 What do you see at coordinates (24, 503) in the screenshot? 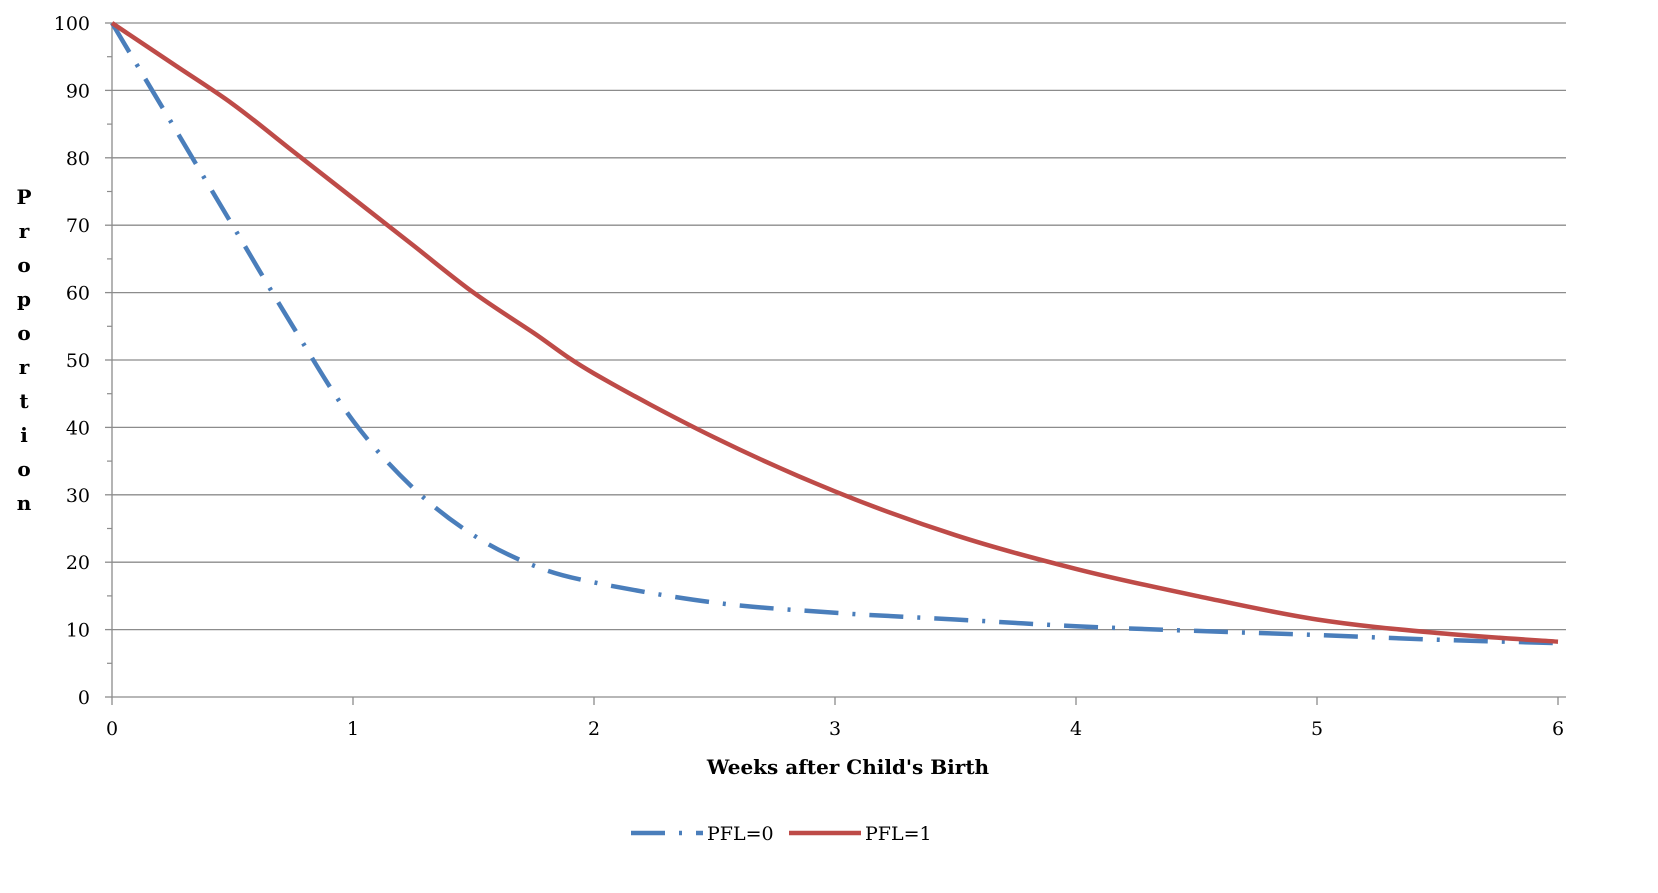
I see `y-axis-title-letter: n` at bounding box center [24, 503].